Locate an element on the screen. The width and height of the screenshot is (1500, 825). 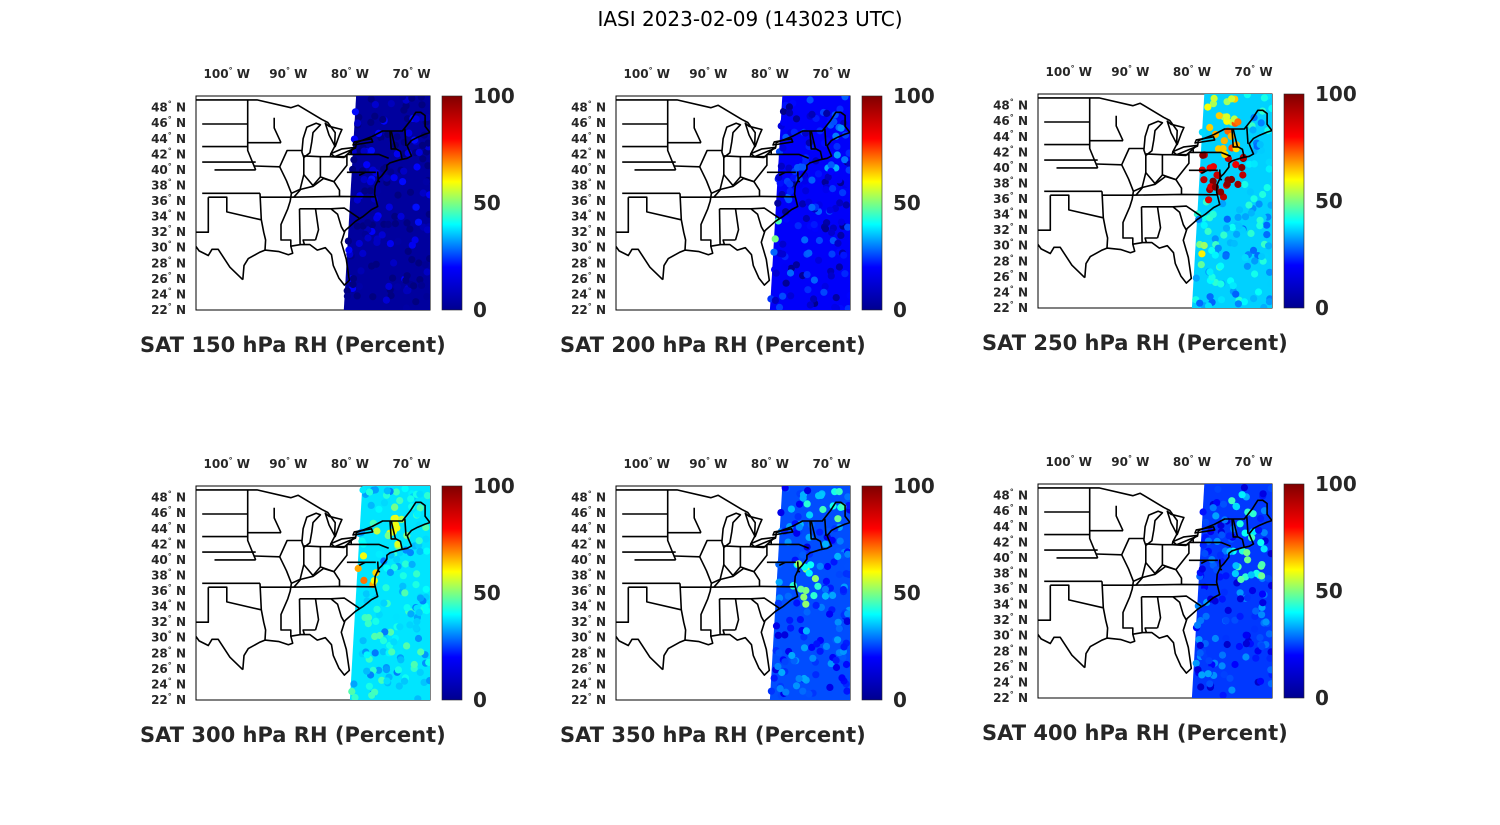
colorbar is located at coordinates (452, 203).